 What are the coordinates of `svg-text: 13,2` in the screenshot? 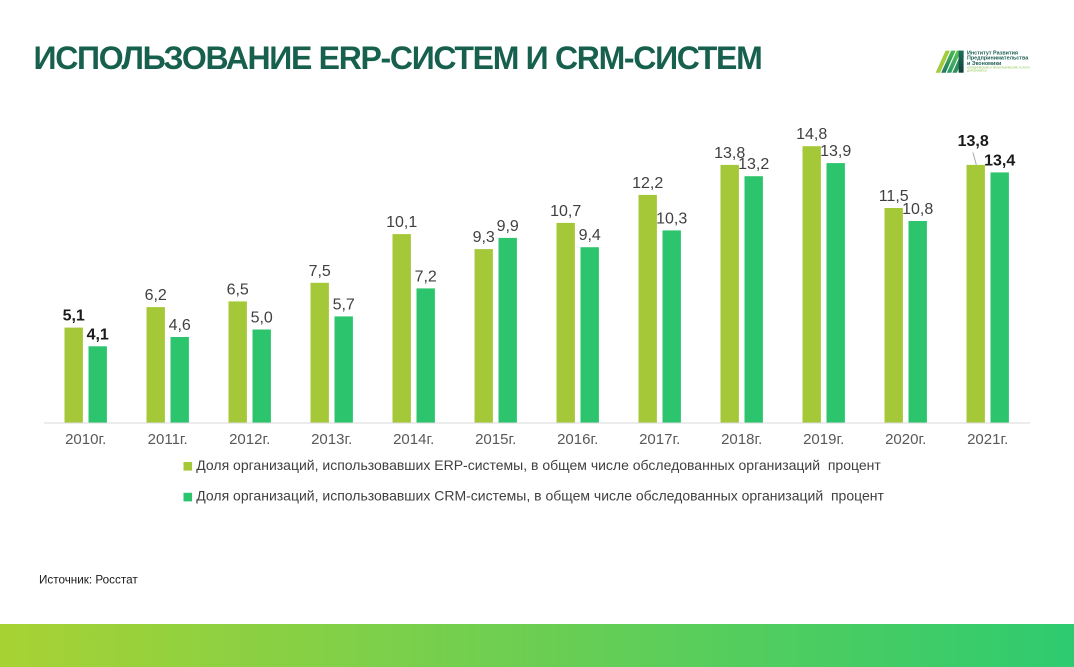 It's located at (753, 164).